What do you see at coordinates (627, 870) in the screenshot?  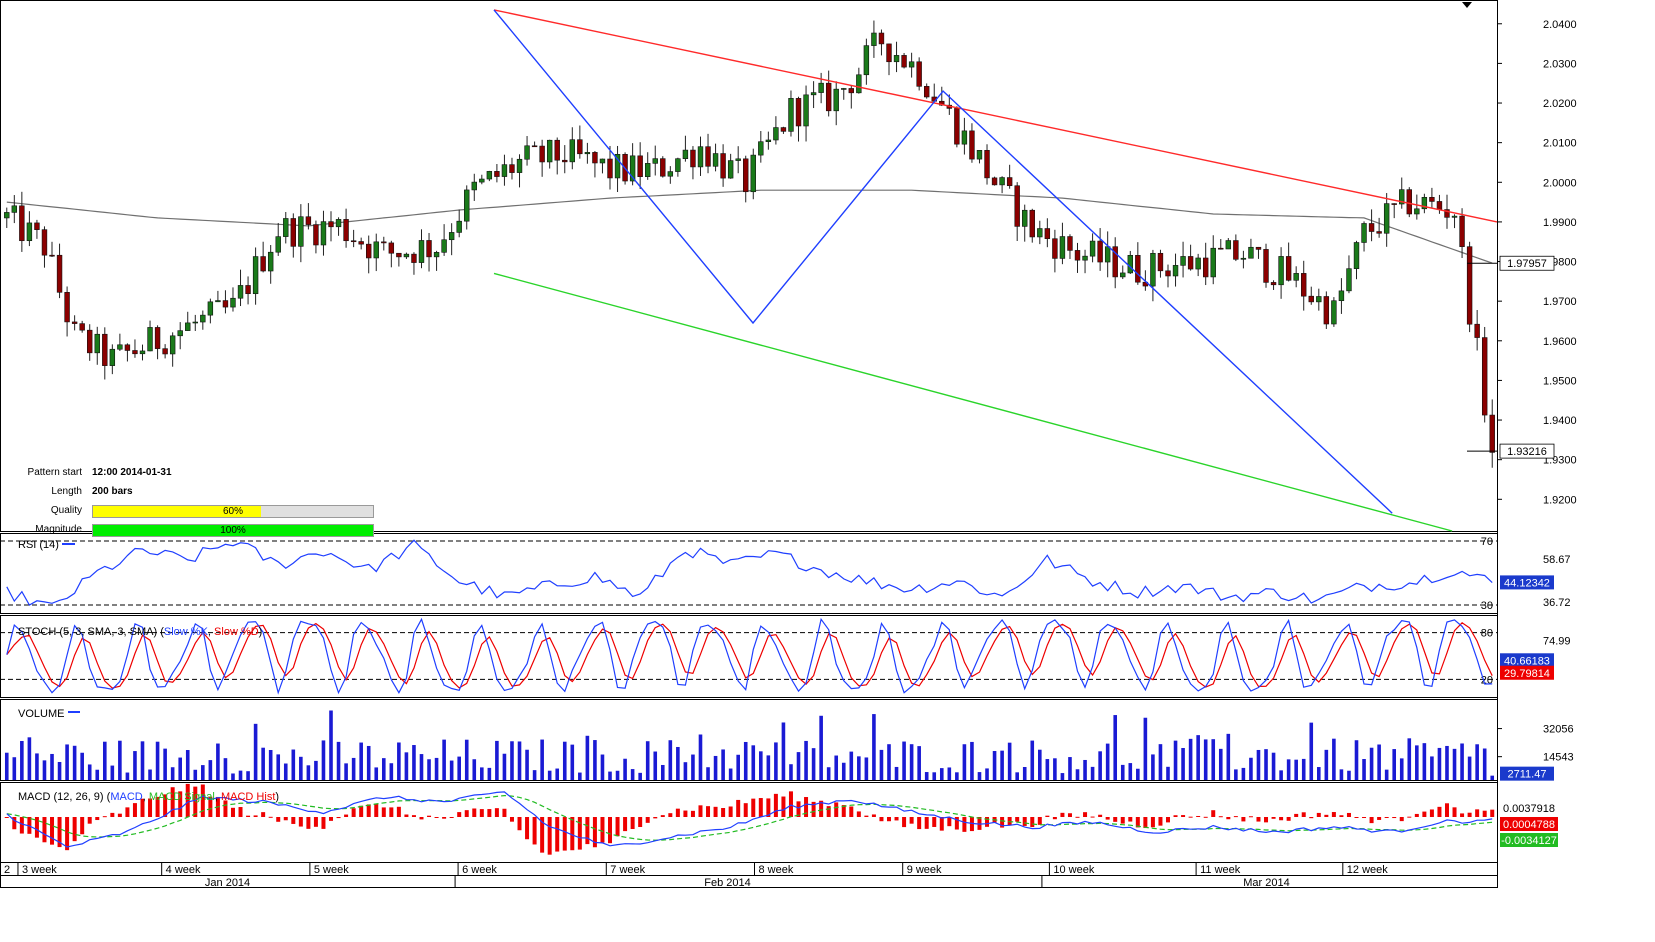 I see `week-label: 7 week` at bounding box center [627, 870].